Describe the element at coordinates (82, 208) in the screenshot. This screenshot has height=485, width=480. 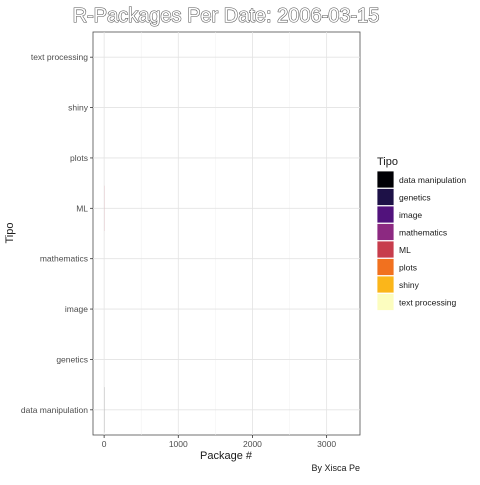
I see `y-tick-label: ML` at that location.